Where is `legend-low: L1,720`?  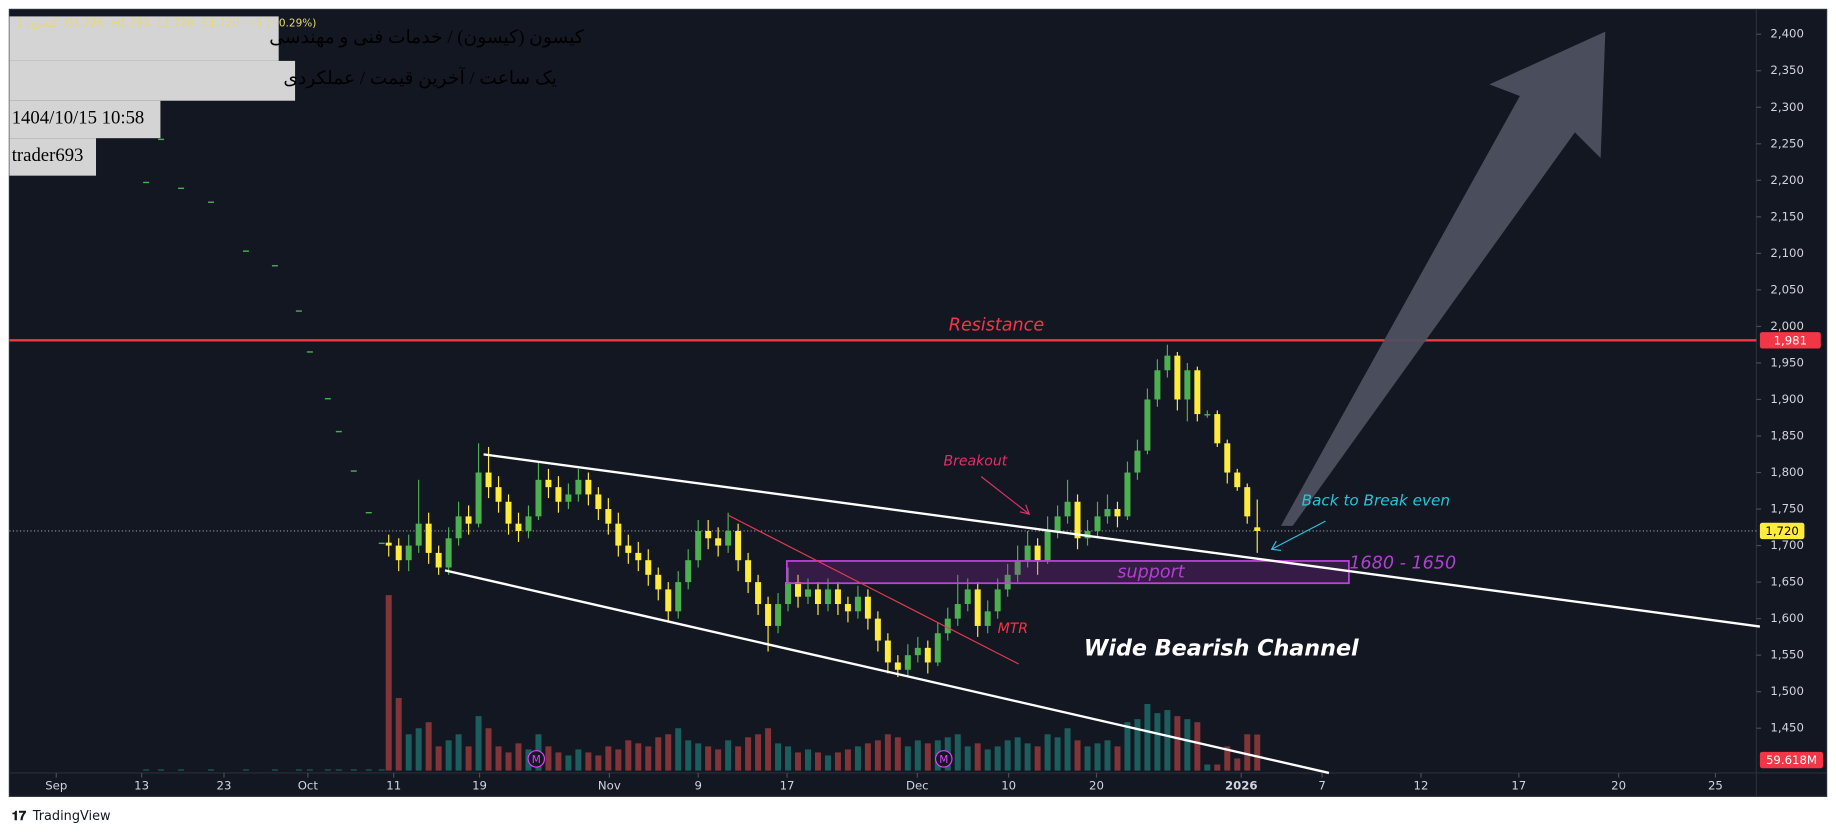
legend-low: L1,720 is located at coordinates (176, 23).